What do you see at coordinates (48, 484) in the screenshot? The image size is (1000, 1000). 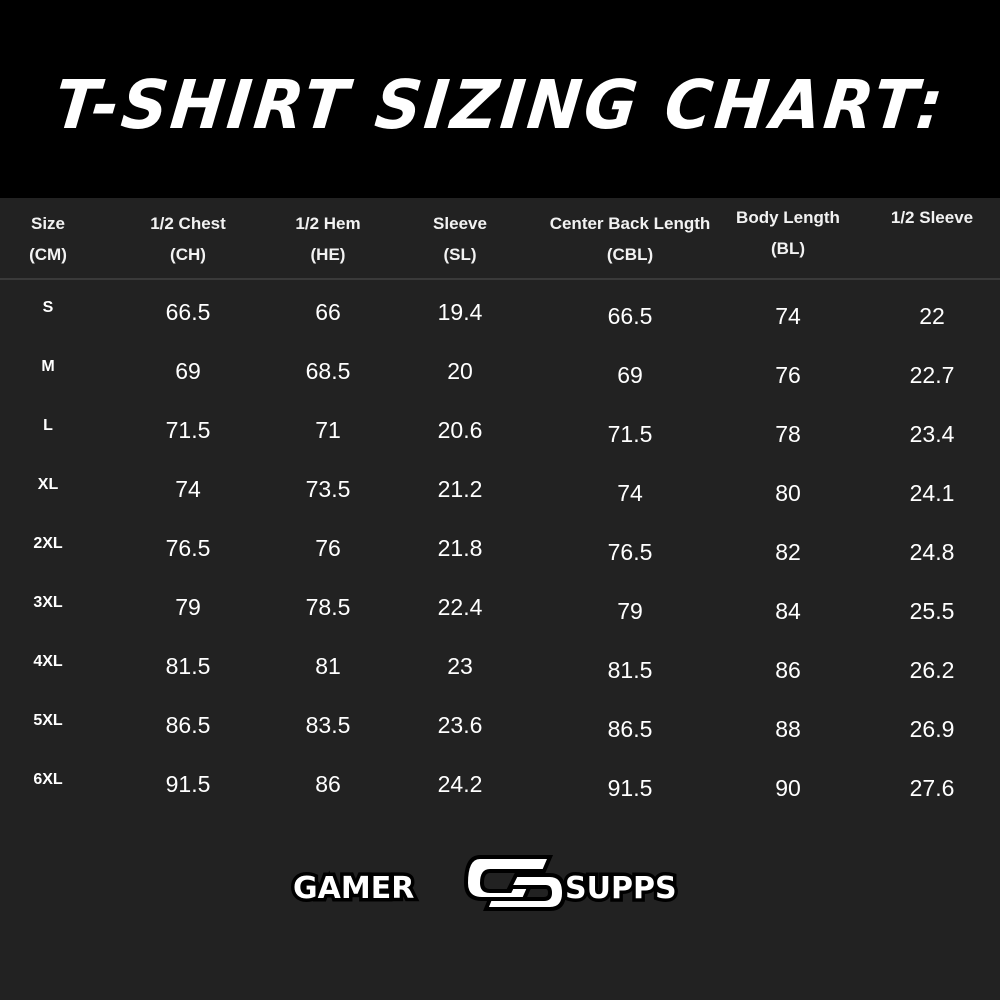 I see `cell-size: XL` at bounding box center [48, 484].